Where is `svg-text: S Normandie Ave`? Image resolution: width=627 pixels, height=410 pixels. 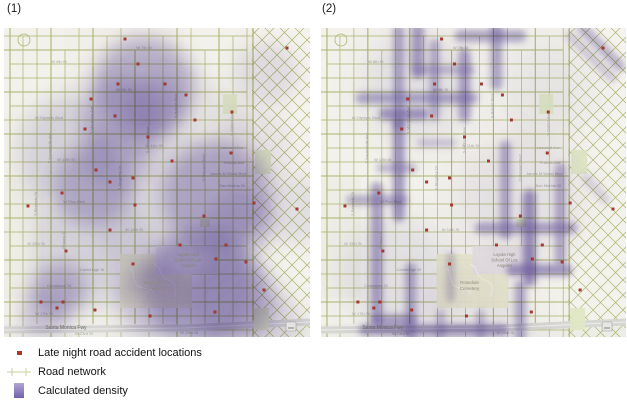 svg-text: S Normandie Ave is located at coordinates (366, 148).